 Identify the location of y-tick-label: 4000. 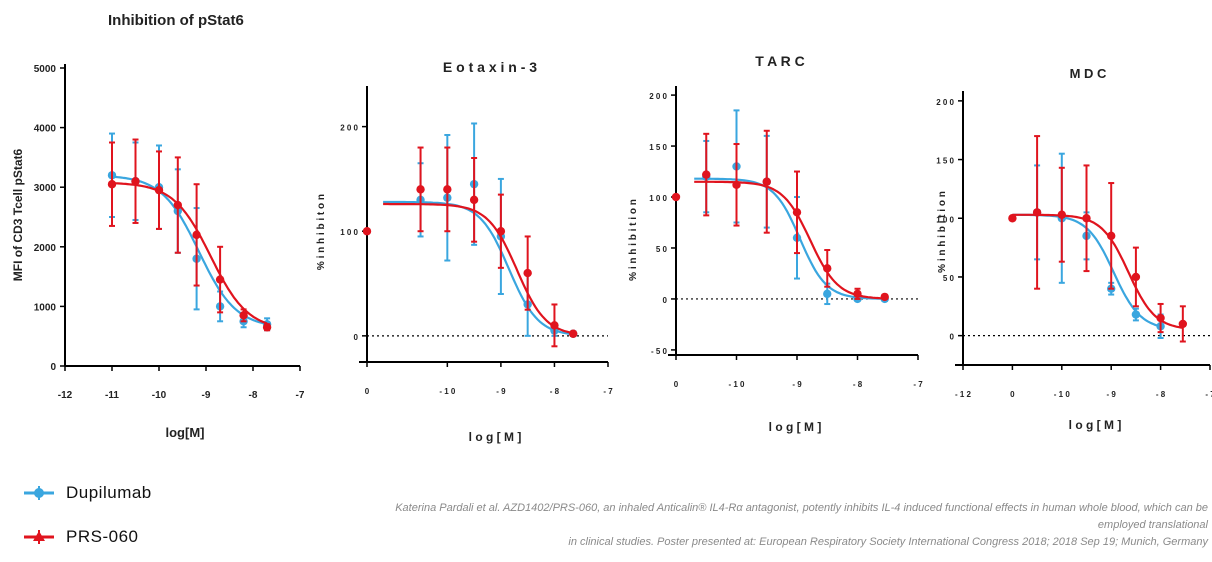
(45, 129).